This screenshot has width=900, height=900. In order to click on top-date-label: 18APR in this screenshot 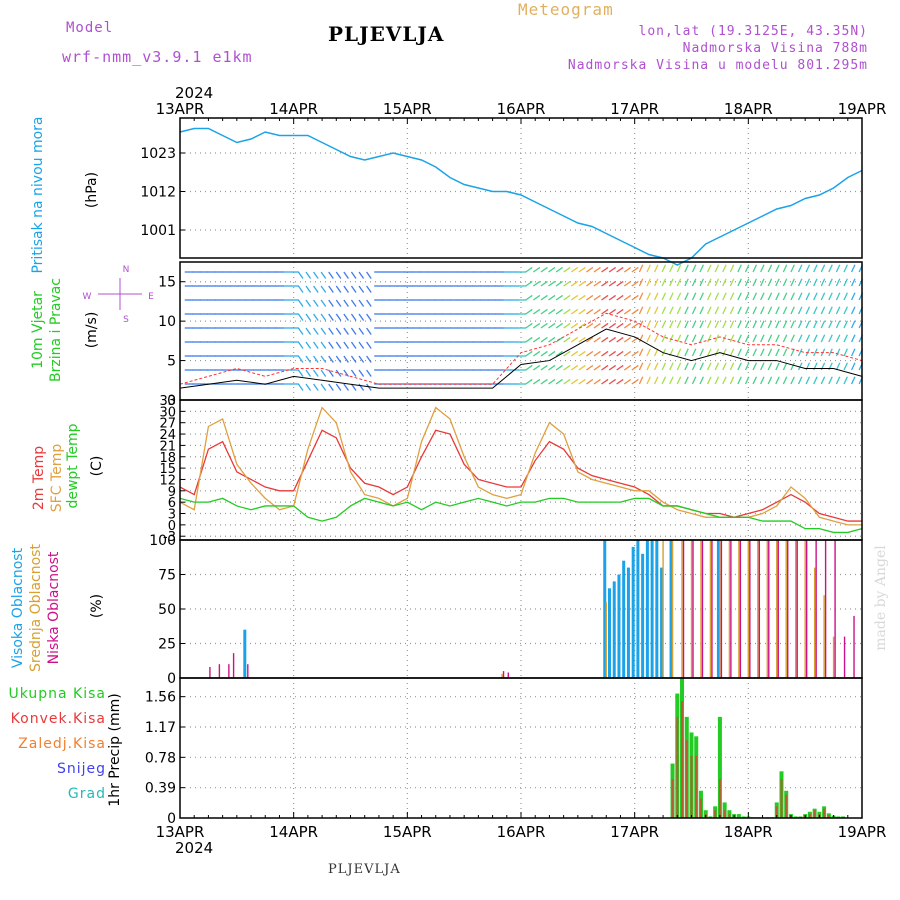, I will do `click(748, 109)`.